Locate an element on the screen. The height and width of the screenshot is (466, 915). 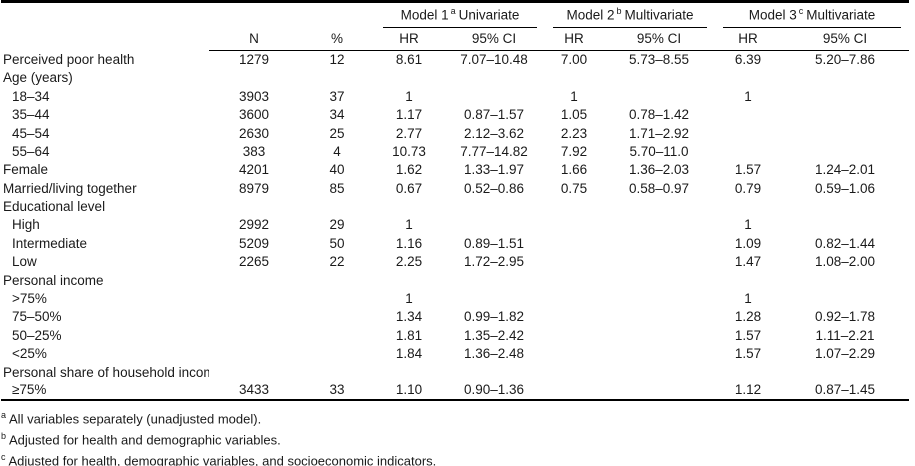
row-label: Perceived poor health is located at coordinates (69, 59).